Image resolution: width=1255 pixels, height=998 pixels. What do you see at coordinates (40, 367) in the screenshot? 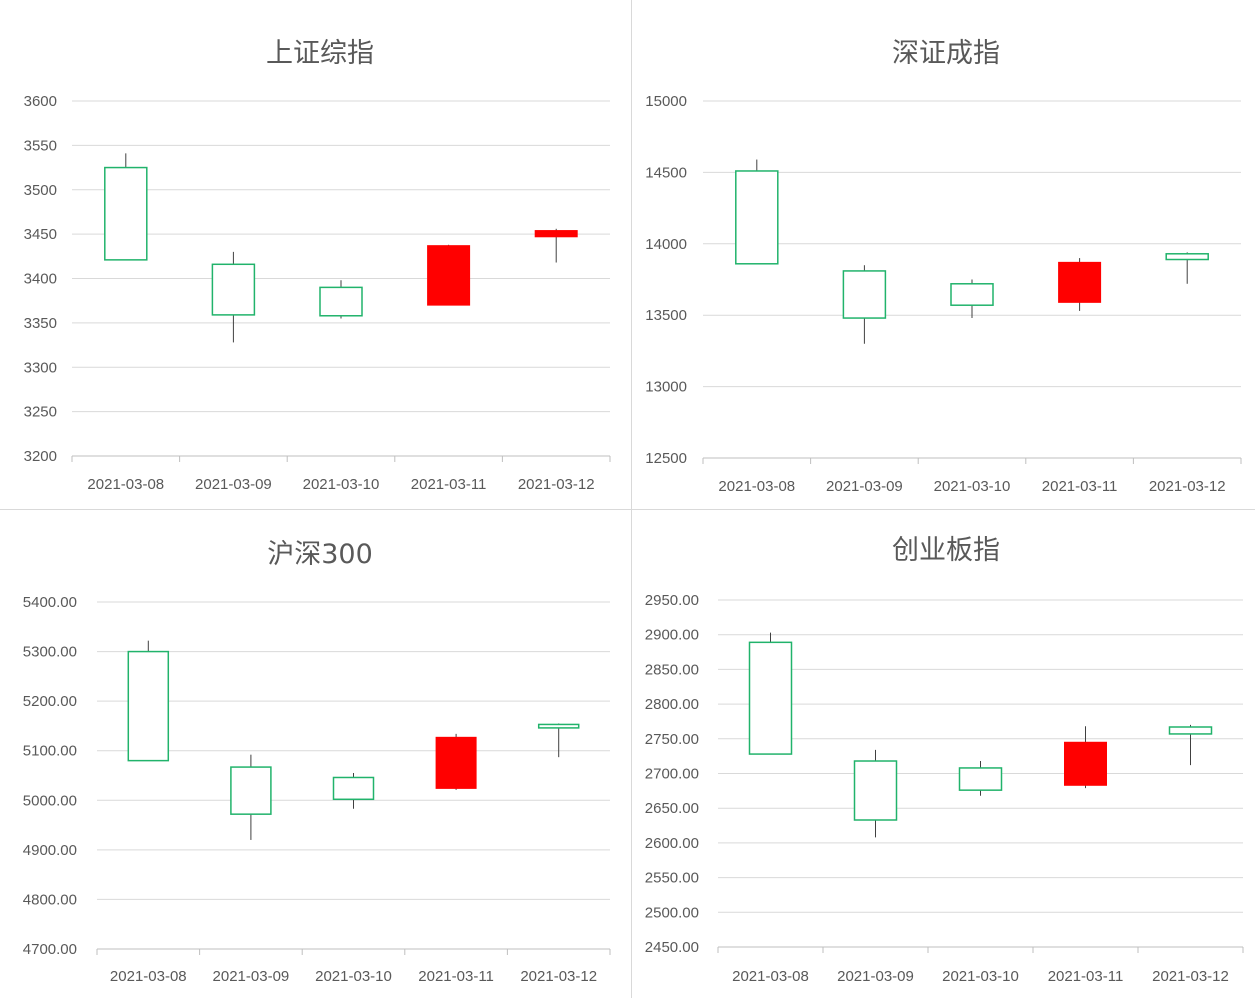
I see `y-tick-label: 3300` at bounding box center [40, 367].